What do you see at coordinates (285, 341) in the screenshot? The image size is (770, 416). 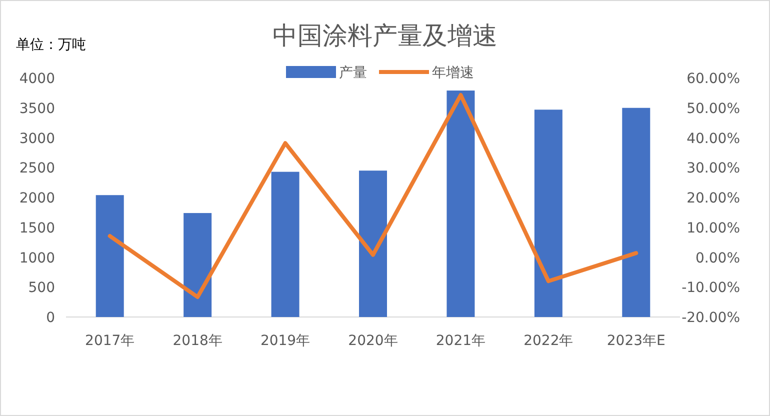 I see `x-tick-label: 2019年` at bounding box center [285, 341].